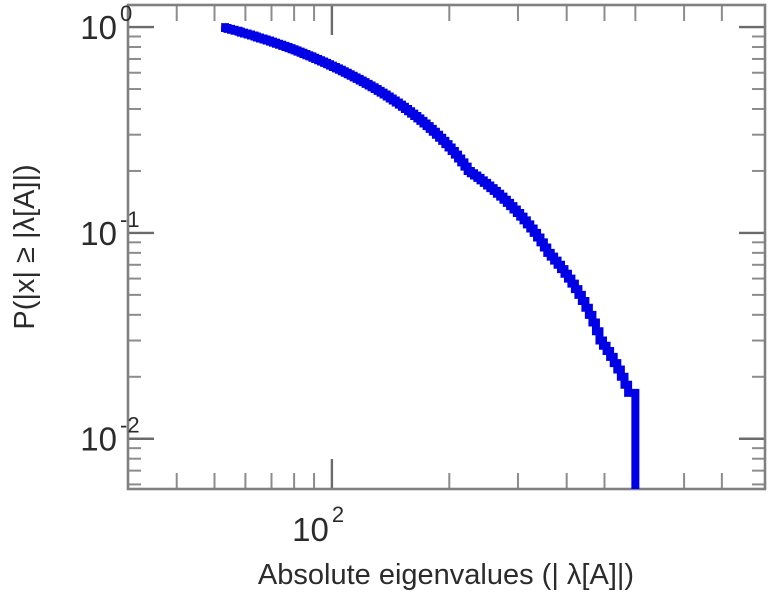 This screenshot has height=600, width=775. What do you see at coordinates (130, 219) in the screenshot?
I see `y-tick-exponent-1: -1` at bounding box center [130, 219].